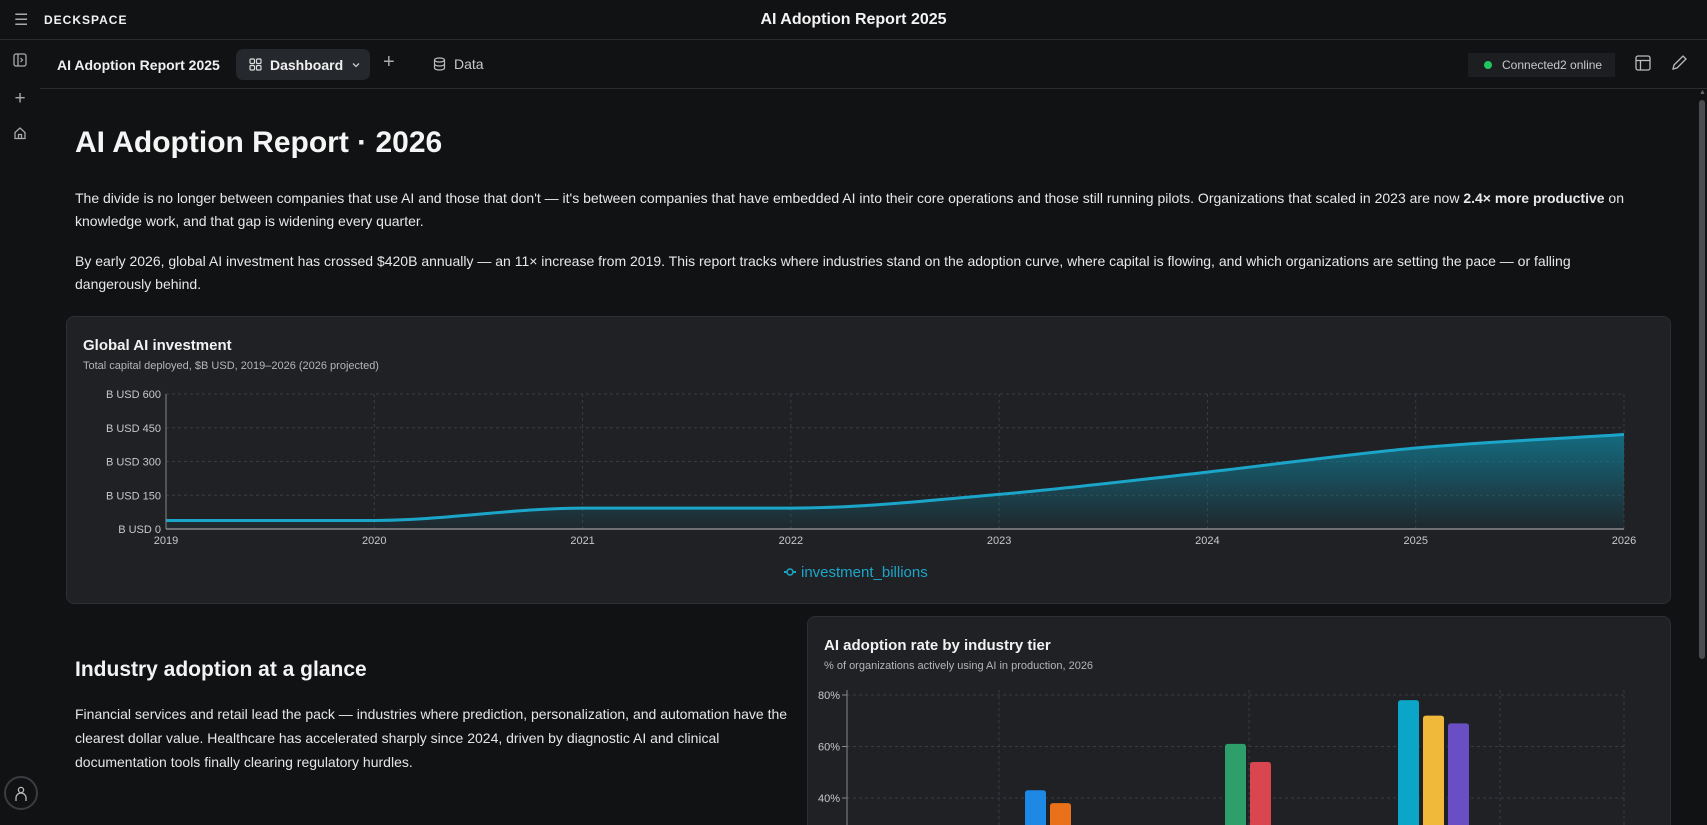  I want to click on y-tick-label: B USD 150, so click(133, 496).